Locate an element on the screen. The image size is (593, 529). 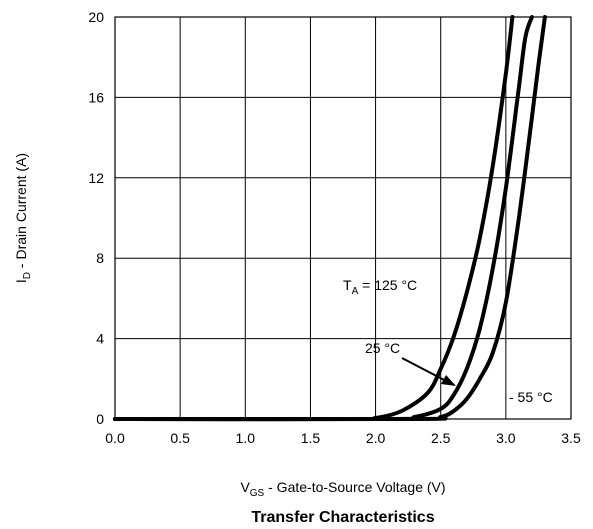
x-tick-label: 0.5 is located at coordinates (180, 438).